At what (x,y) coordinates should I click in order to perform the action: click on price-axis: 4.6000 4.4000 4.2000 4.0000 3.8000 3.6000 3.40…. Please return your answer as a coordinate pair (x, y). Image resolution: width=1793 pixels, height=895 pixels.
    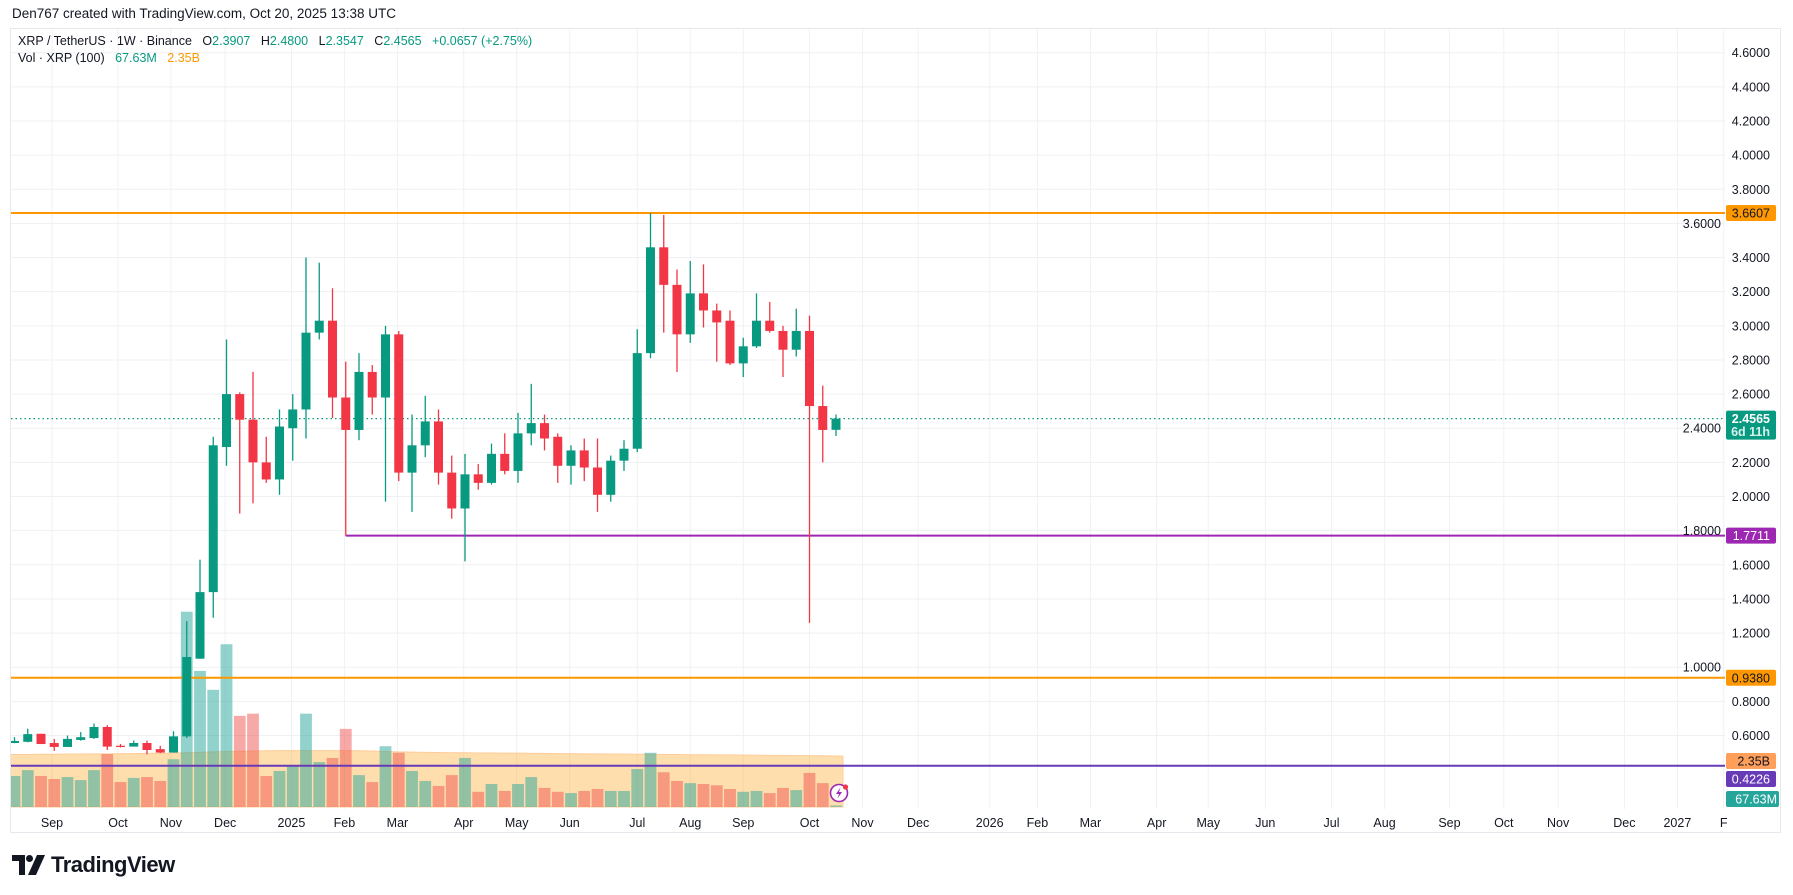
    Looking at the image, I should click on (1726, 394).